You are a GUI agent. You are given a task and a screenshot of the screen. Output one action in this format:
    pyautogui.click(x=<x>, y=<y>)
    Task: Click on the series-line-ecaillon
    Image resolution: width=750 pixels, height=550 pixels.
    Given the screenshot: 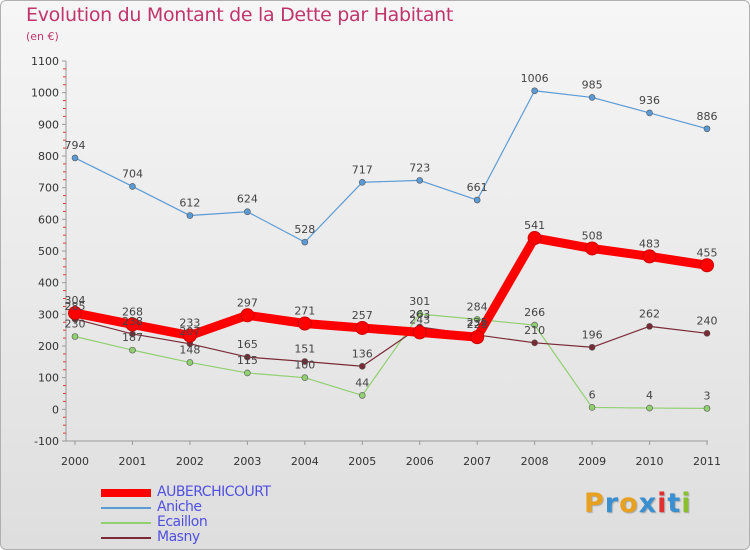 What is the action you would take?
    pyautogui.click(x=391, y=361)
    